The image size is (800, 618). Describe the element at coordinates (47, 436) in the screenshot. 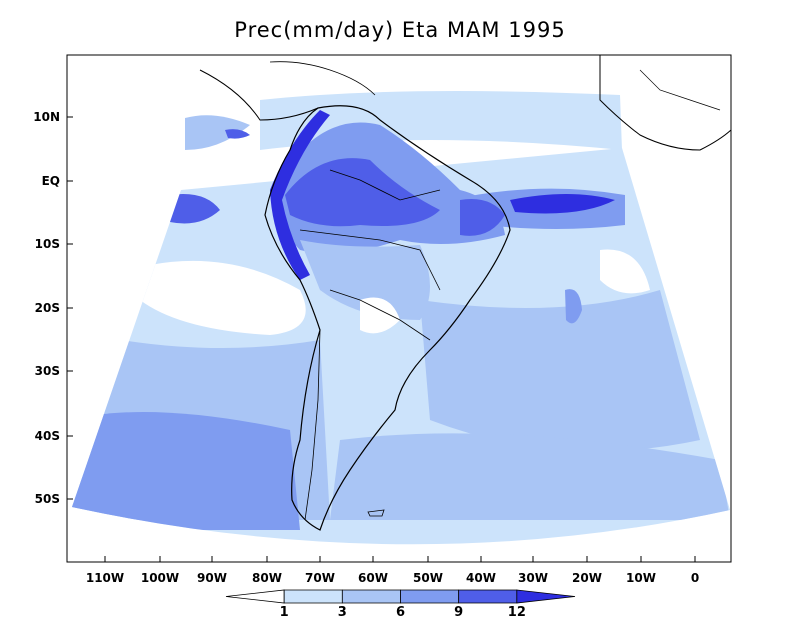

I see `lat-label: 40S` at that location.